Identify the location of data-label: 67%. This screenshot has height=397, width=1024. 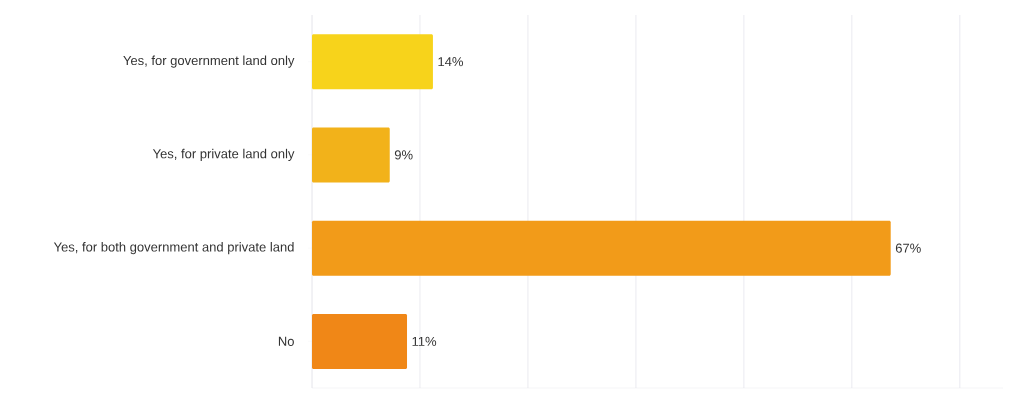
(908, 248).